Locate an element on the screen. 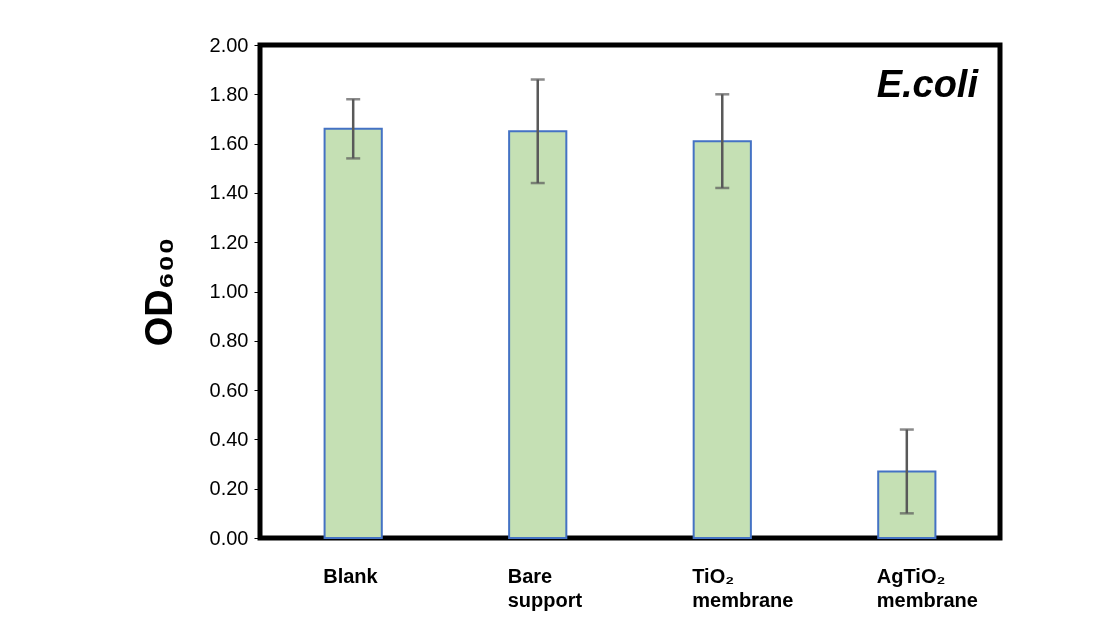 Image resolution: width=1118 pixels, height=641 pixels. y-tick-label: 1.80 is located at coordinates (229, 93).